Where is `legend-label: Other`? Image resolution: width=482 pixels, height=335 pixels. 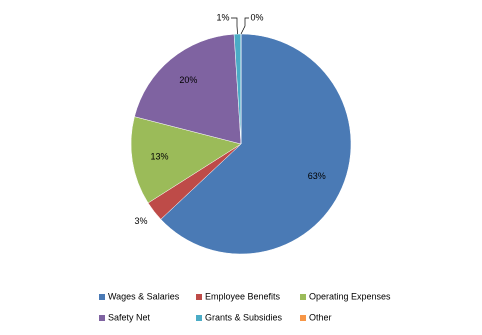 legend-label: Other is located at coordinates (320, 317).